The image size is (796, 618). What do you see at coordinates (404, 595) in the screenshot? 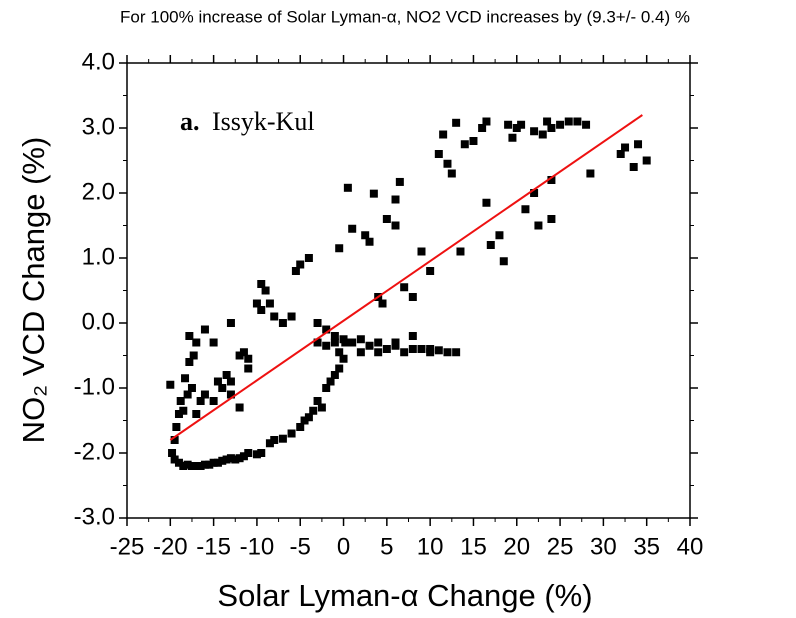
I see `x-axis-label: Solar Lyman-α Change (%)` at bounding box center [404, 595].